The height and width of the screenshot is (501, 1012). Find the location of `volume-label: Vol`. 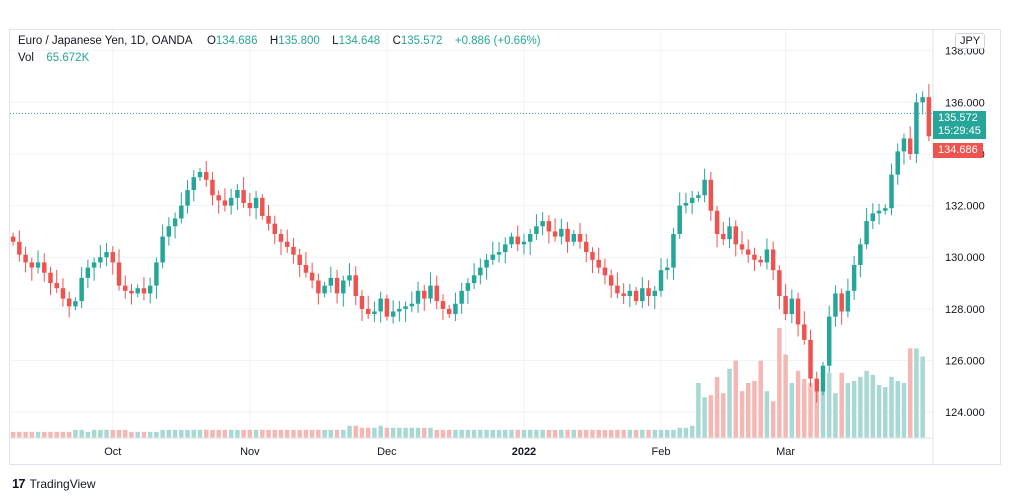

volume-label: Vol is located at coordinates (26, 58).